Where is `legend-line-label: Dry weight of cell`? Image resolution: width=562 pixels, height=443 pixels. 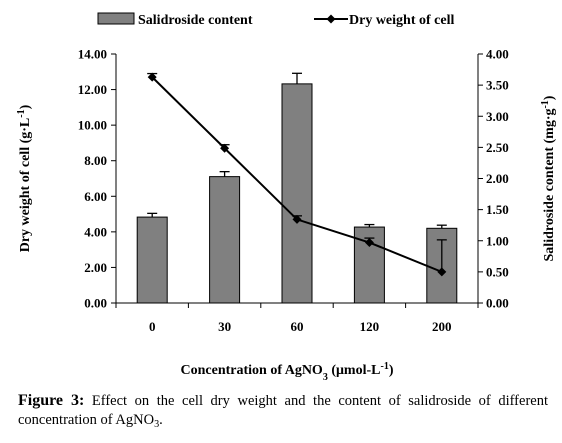 legend-line-label: Dry weight of cell is located at coordinates (401, 20).